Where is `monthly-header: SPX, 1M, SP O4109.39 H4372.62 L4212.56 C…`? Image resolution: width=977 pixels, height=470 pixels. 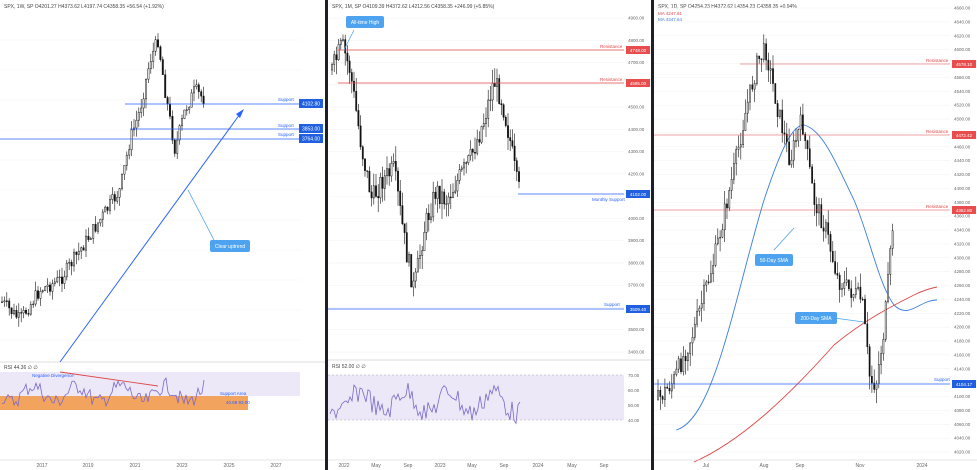
monthly-header: SPX, 1M, SP O4109.39 H4372.62 L4212.56 C… is located at coordinates (413, 7).